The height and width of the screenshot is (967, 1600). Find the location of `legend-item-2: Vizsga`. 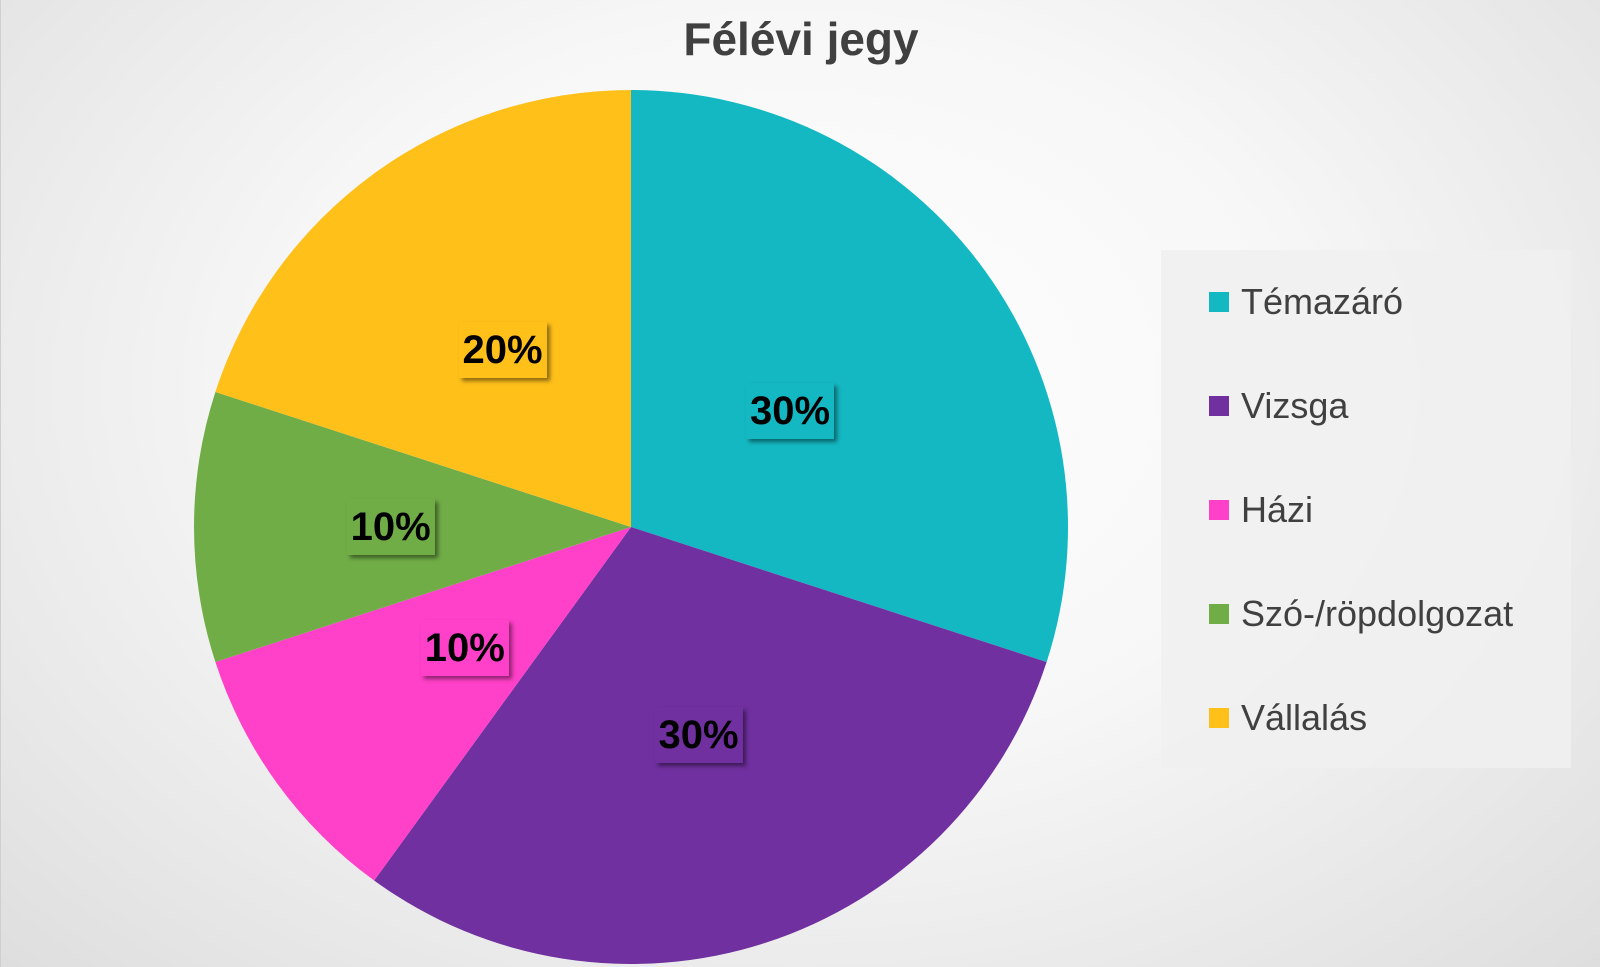

legend-item-2: Vizsga is located at coordinates (1278, 406).